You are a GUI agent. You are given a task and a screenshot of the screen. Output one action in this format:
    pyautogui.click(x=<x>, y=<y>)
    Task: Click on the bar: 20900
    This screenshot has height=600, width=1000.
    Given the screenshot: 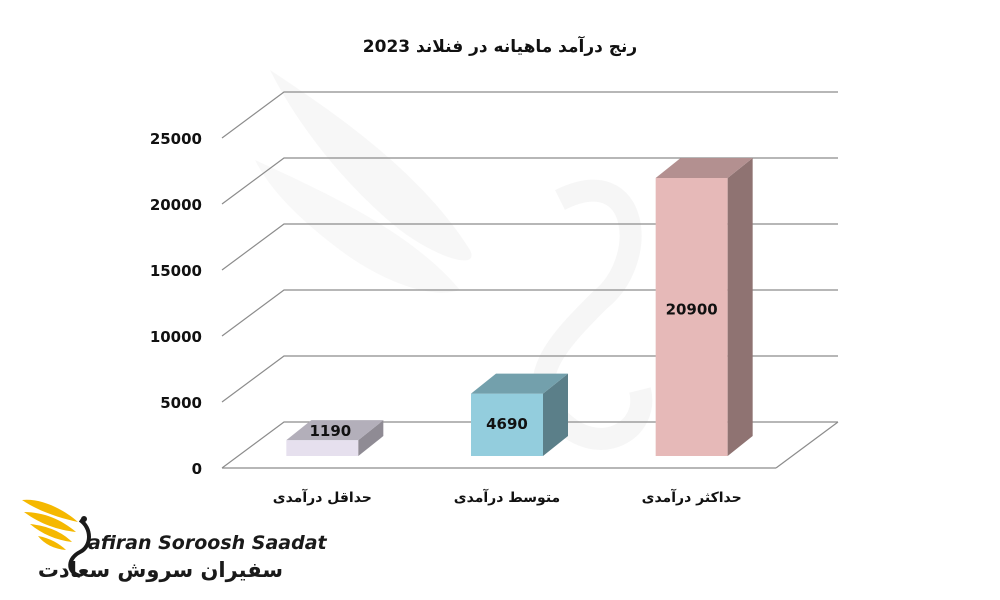 What is the action you would take?
    pyautogui.click(x=704, y=307)
    